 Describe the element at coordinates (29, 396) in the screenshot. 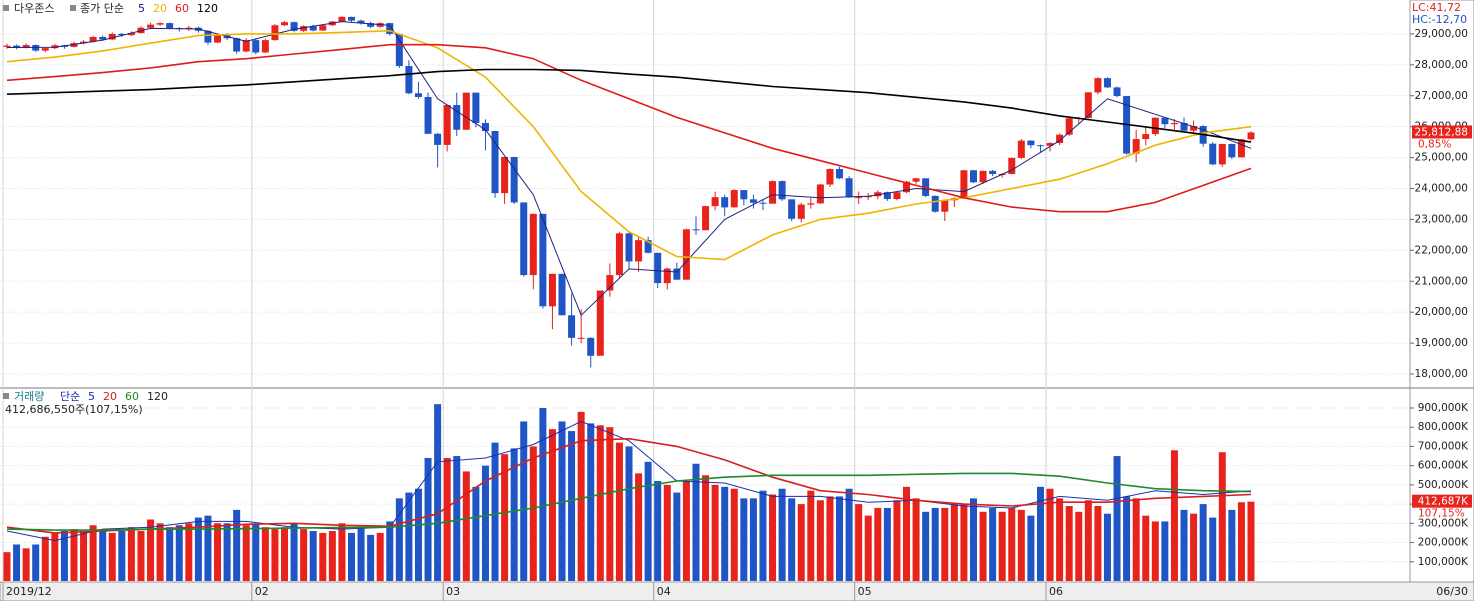

I see `volume-title: 거래량` at that location.